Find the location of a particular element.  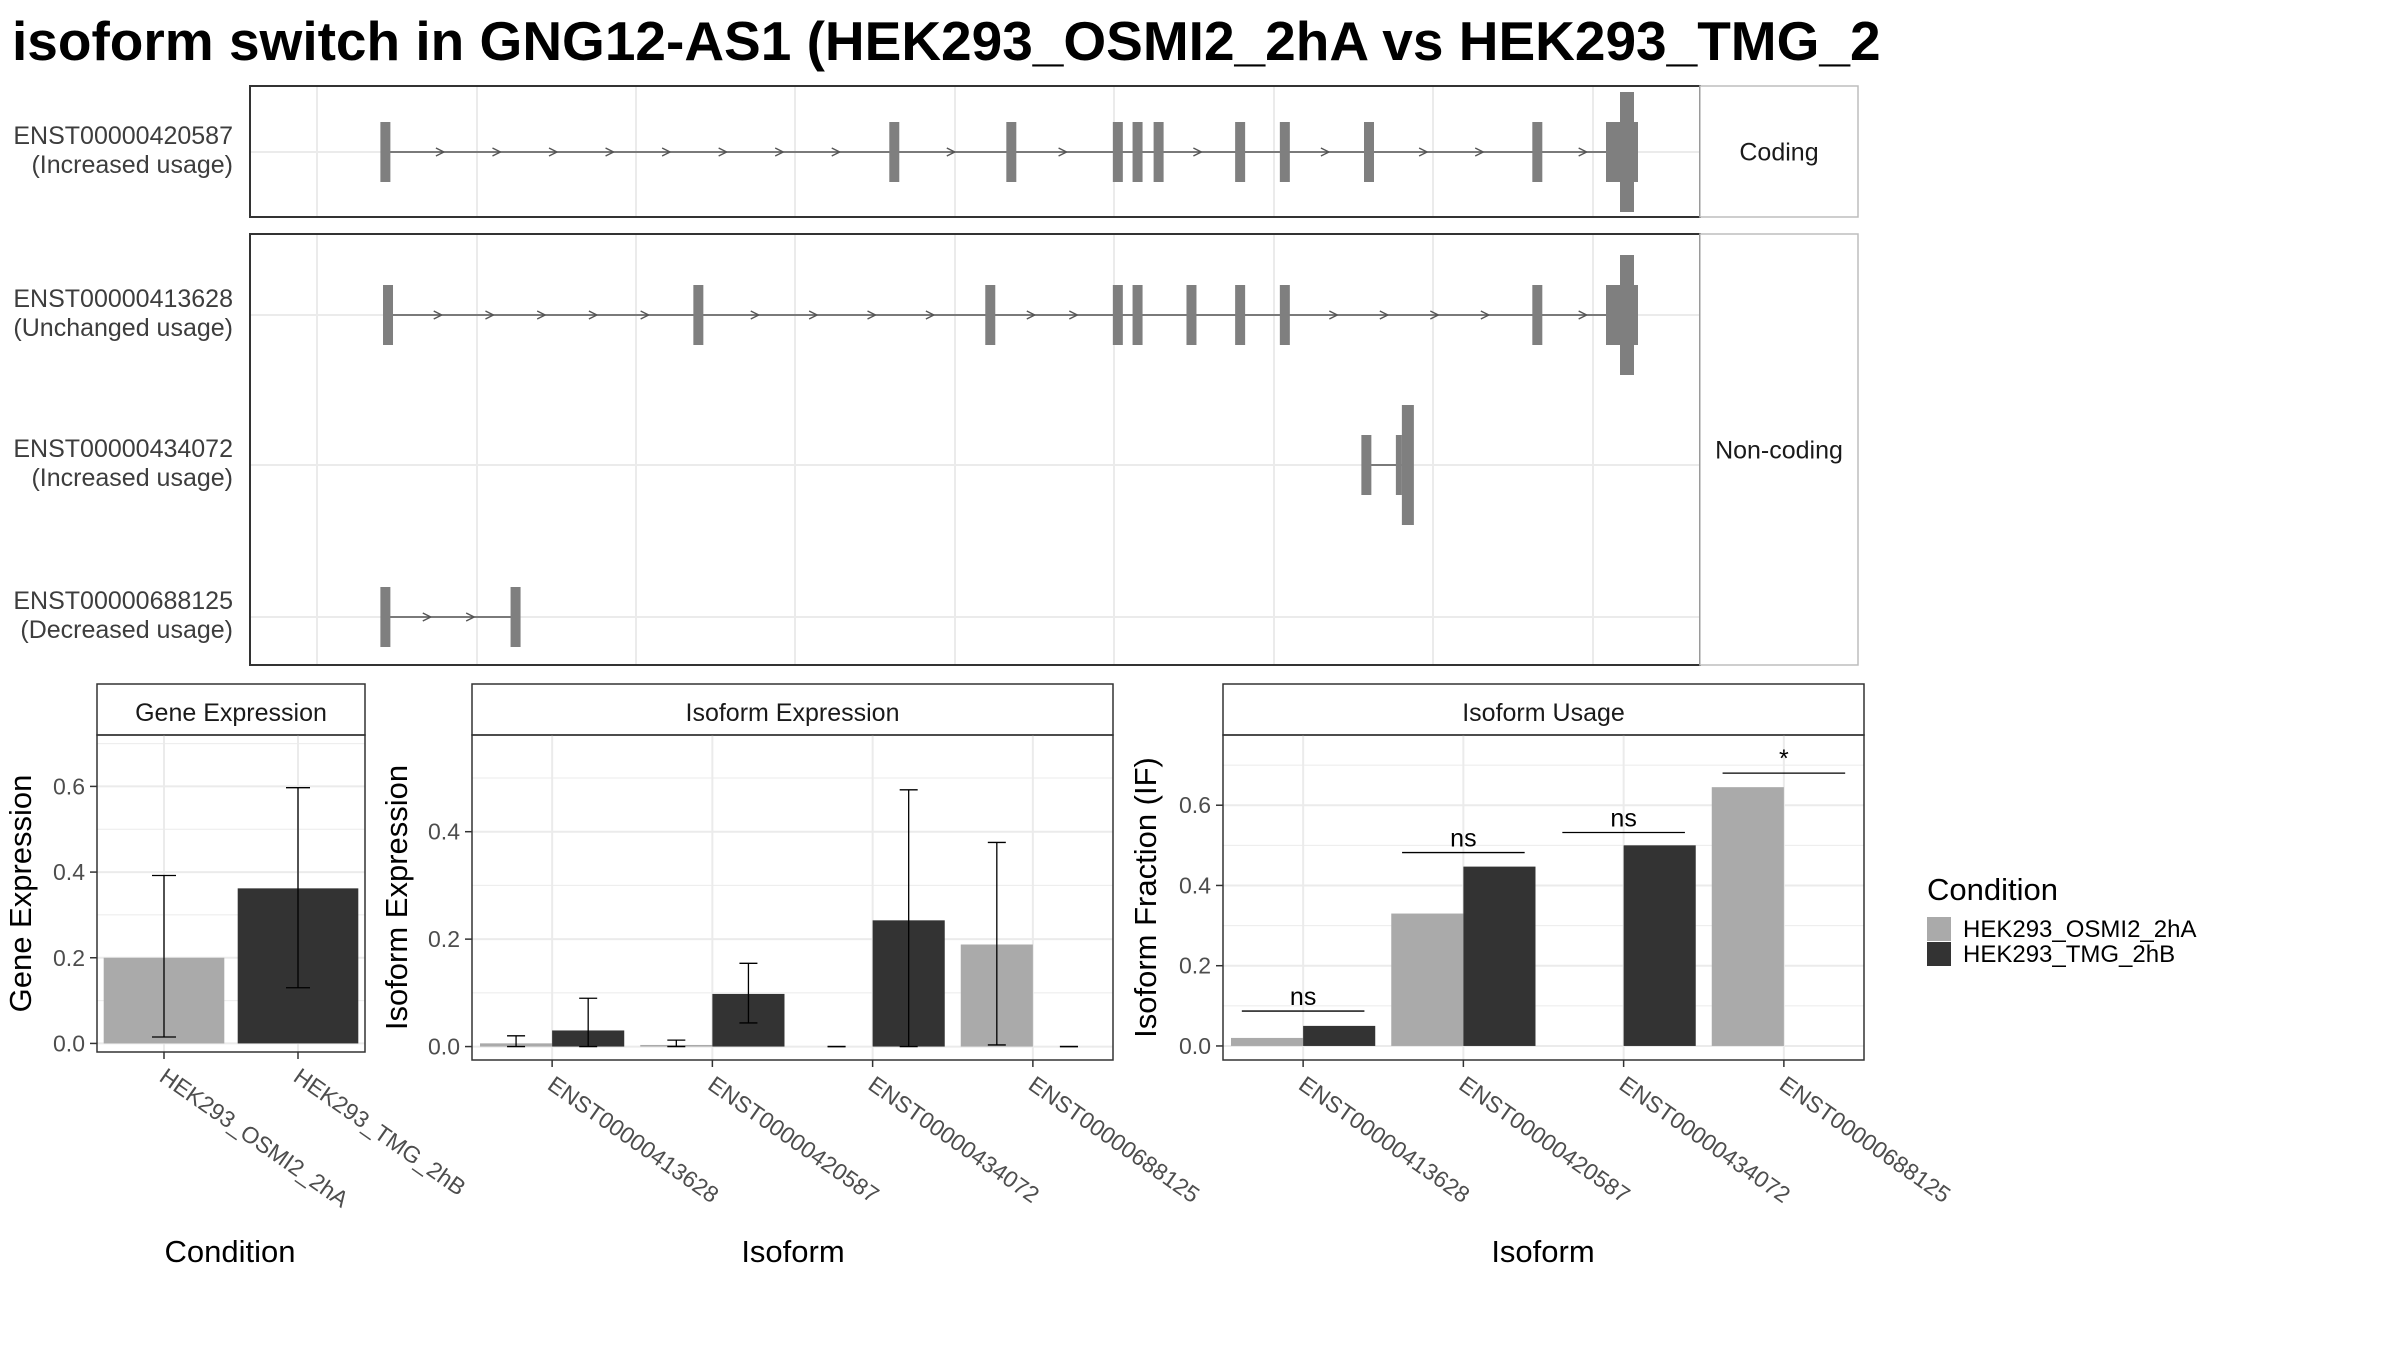

x-tick-label: ENST00000434072 is located at coordinates (1705, 1139).